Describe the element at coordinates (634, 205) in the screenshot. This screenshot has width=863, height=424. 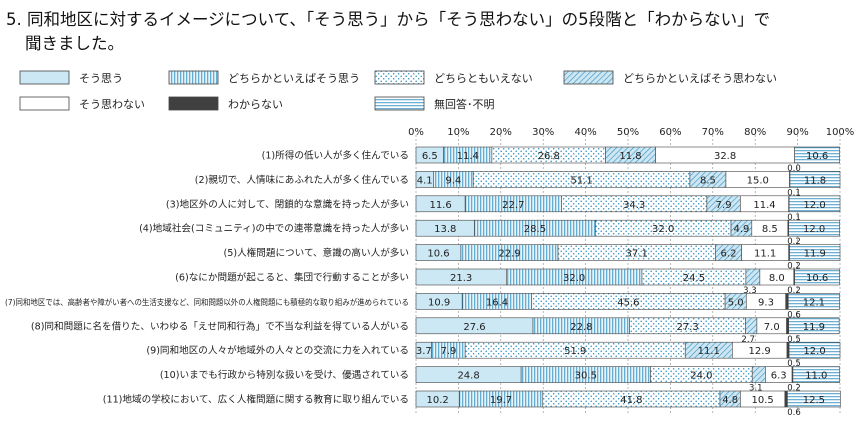
I see `data-label: 34.3` at that location.